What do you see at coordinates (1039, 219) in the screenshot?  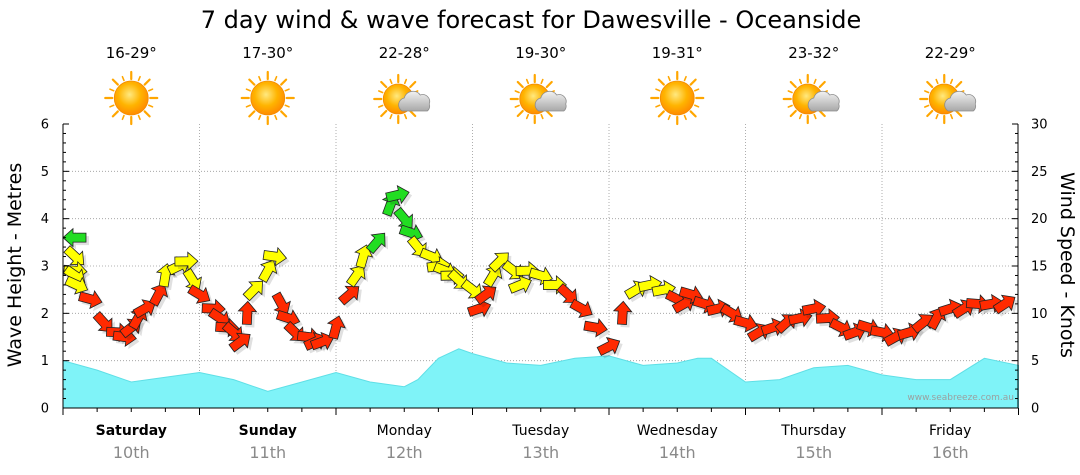 I see `y-tick-label-right: 20` at bounding box center [1039, 219].